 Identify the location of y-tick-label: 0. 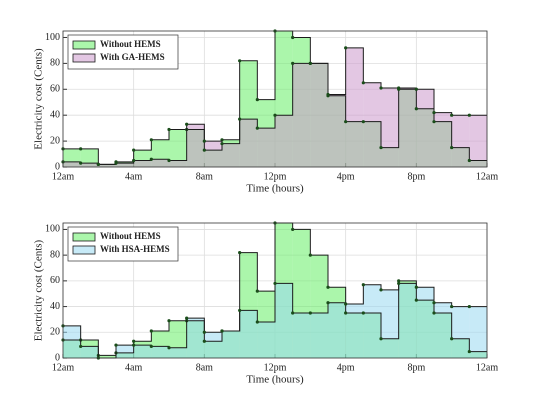
(57, 166).